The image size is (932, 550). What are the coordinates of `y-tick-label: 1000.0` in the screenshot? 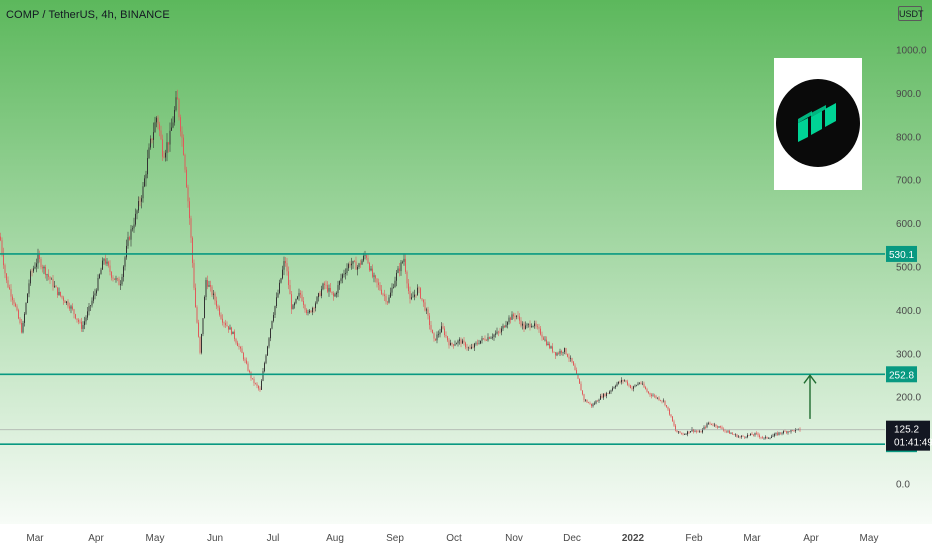 It's located at (911, 51).